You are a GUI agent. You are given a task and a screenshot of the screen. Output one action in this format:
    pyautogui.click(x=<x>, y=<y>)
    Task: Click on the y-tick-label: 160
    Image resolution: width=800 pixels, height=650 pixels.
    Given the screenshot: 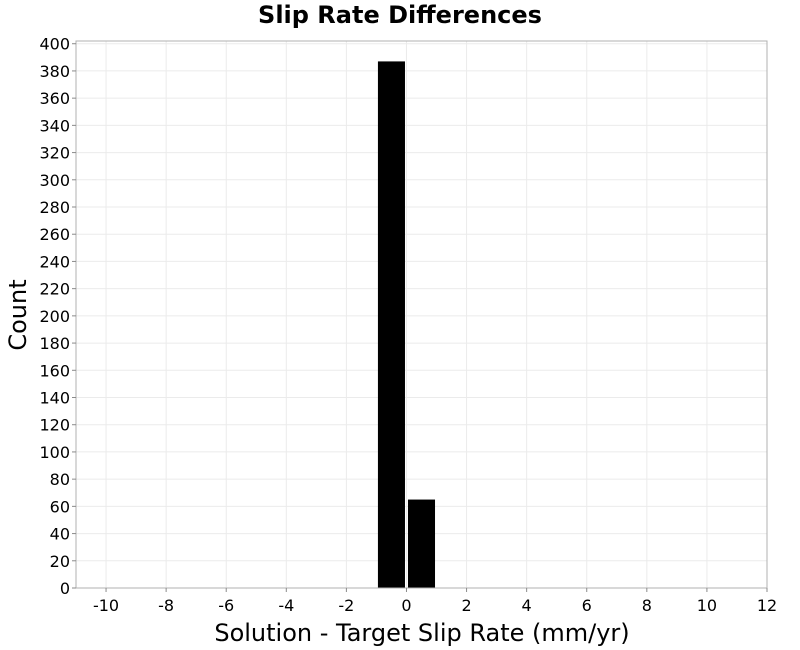 What is the action you would take?
    pyautogui.click(x=54, y=370)
    